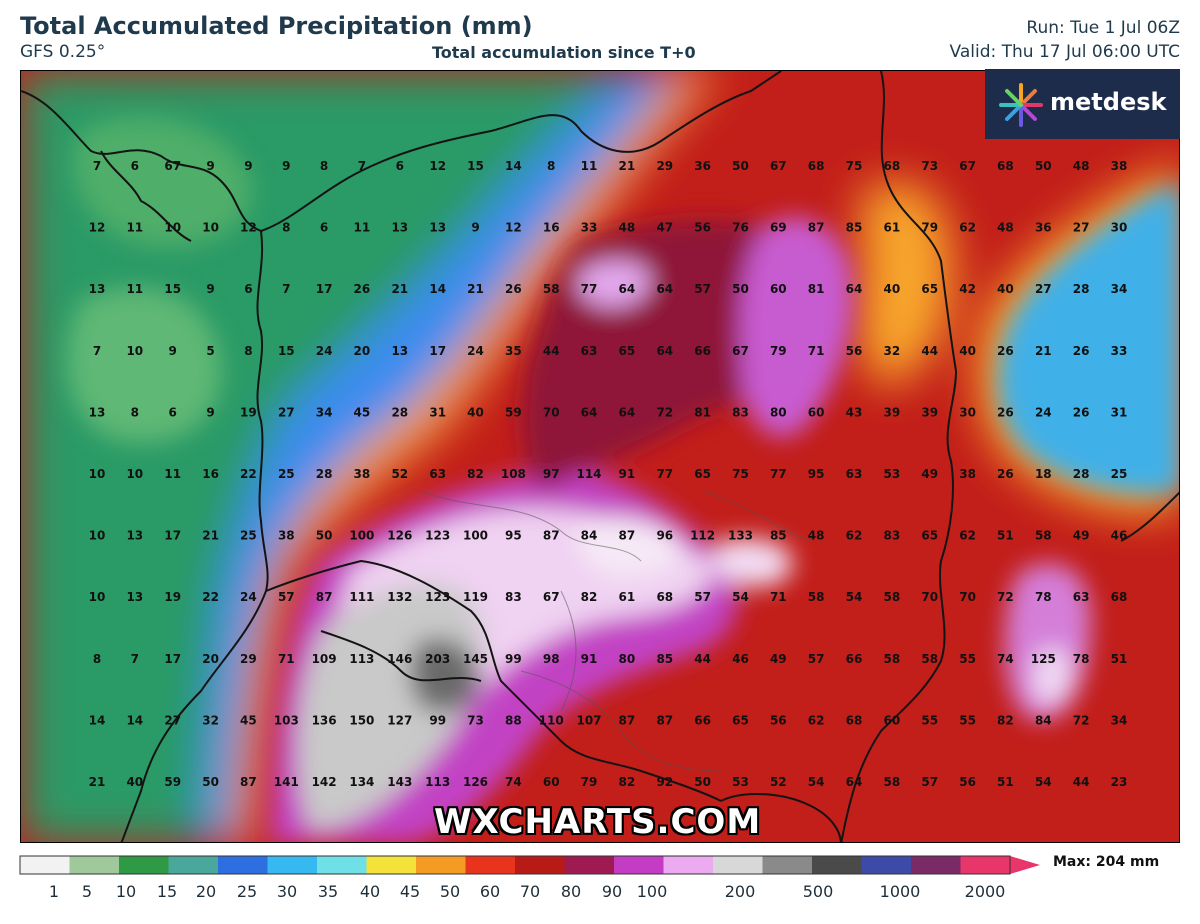  I want to click on grid-value: 7, so click(286, 289).